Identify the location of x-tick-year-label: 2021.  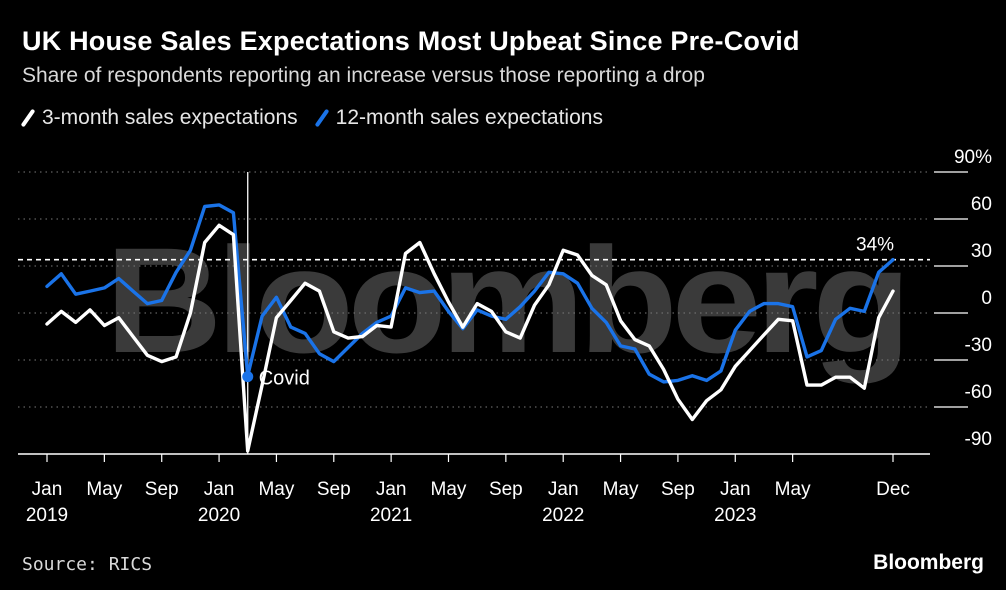
(391, 515).